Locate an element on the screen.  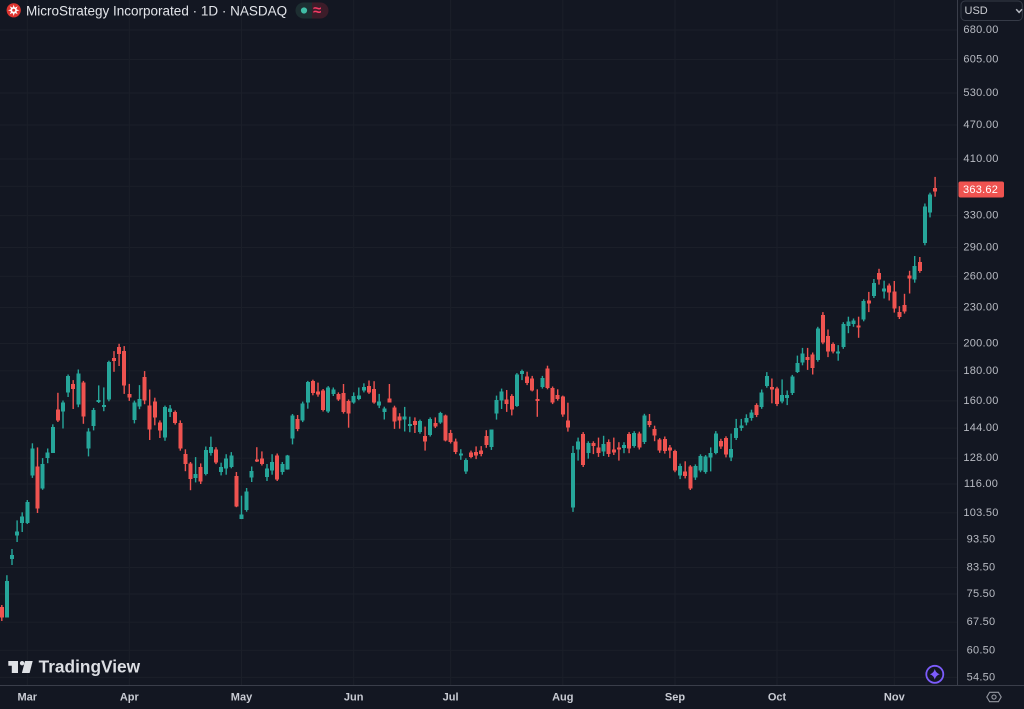
svg-text: 116.00 is located at coordinates (981, 484).